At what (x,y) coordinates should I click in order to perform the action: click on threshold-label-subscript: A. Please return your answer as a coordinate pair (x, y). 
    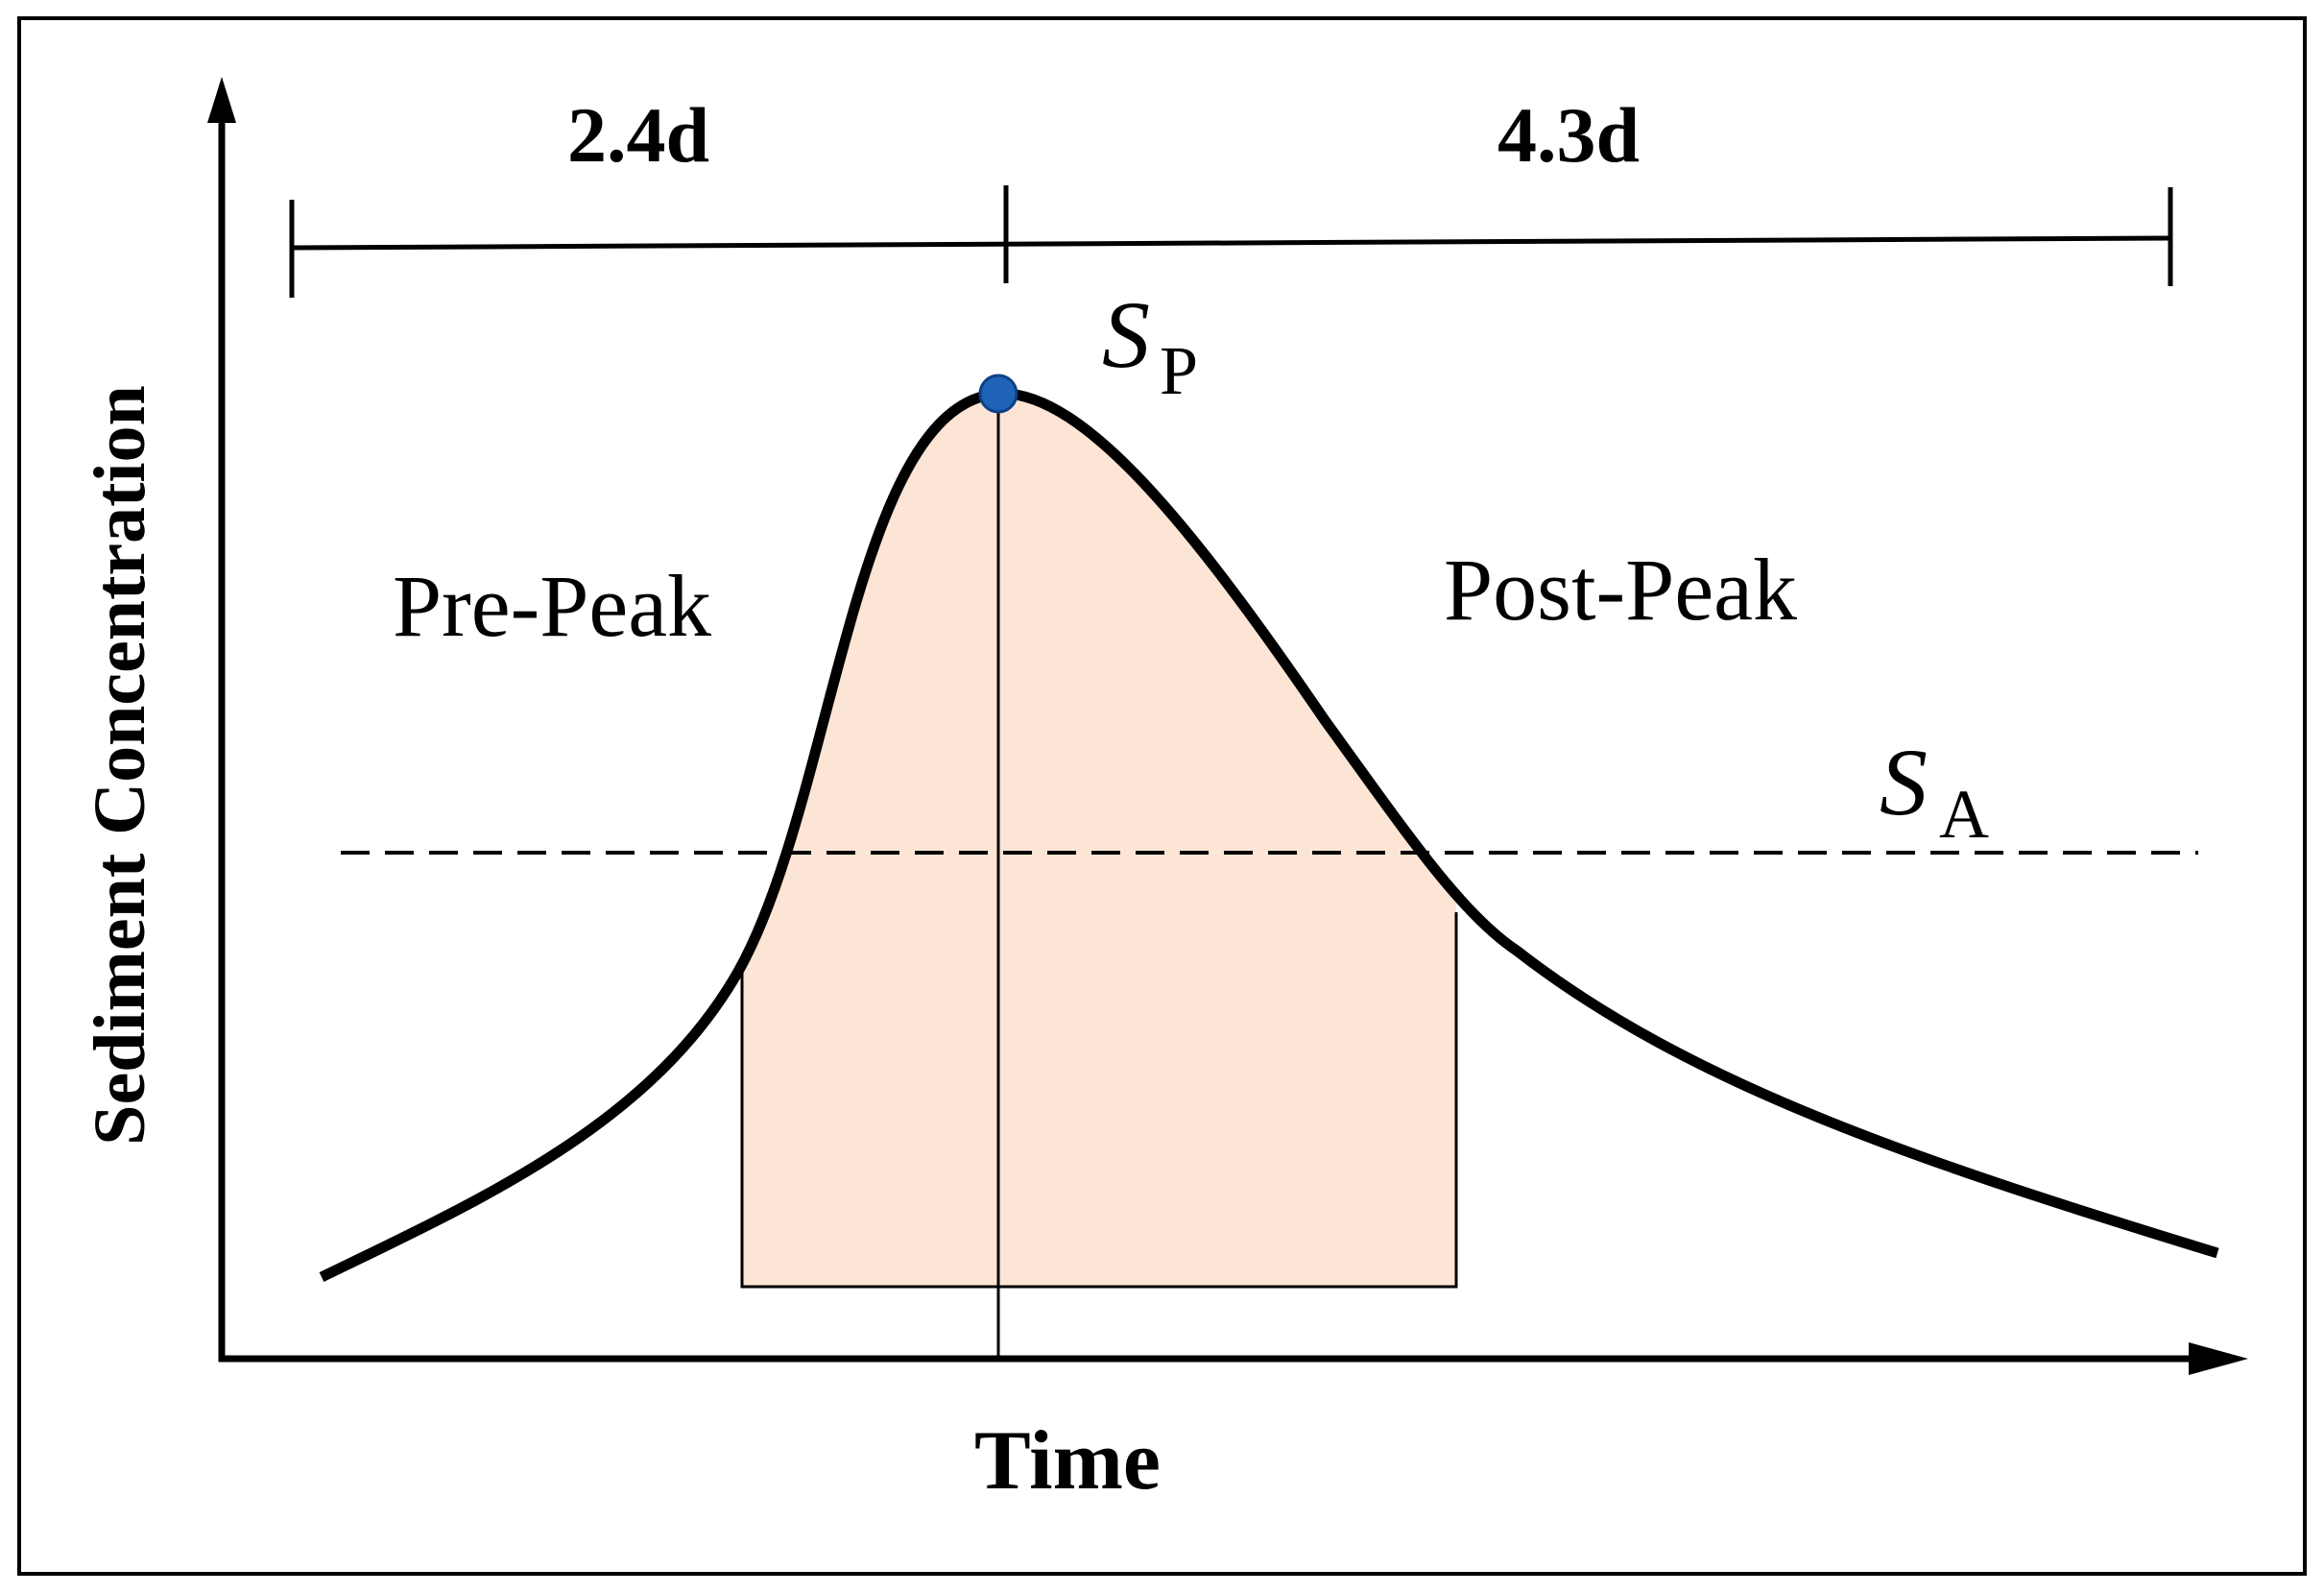
    Looking at the image, I should click on (1964, 814).